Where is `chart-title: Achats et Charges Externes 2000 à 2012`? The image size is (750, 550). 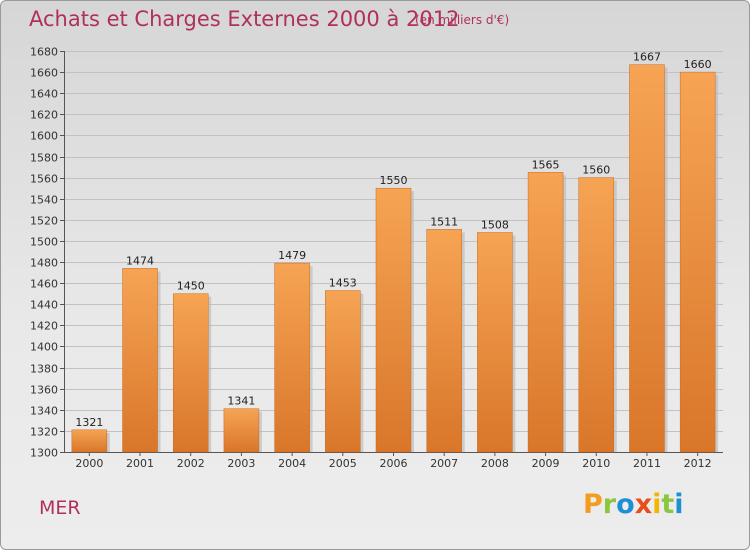
chart-title: Achats et Charges Externes 2000 à 2012 is located at coordinates (244, 19).